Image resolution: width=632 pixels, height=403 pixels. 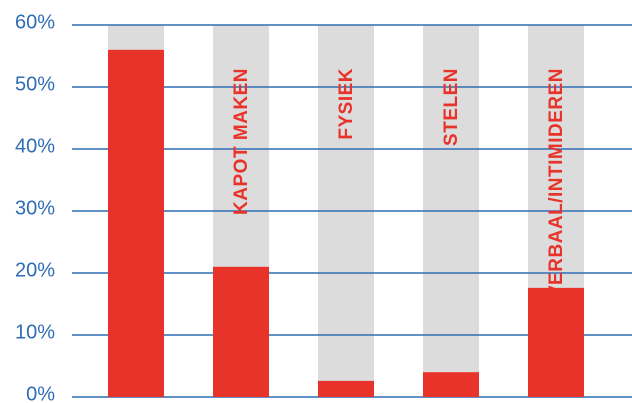 I want to click on y-tick-label: 60%, so click(x=35, y=22).